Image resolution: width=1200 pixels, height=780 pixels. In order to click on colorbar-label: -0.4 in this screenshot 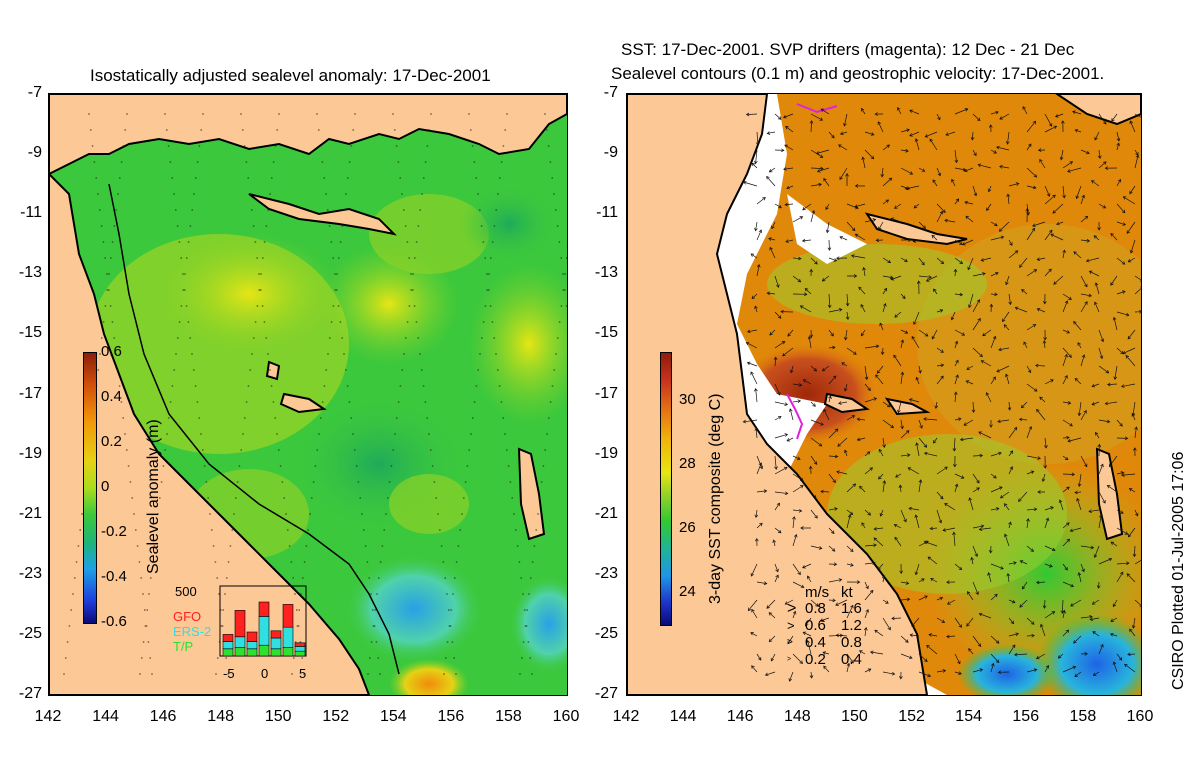, I will do `click(114, 576)`.